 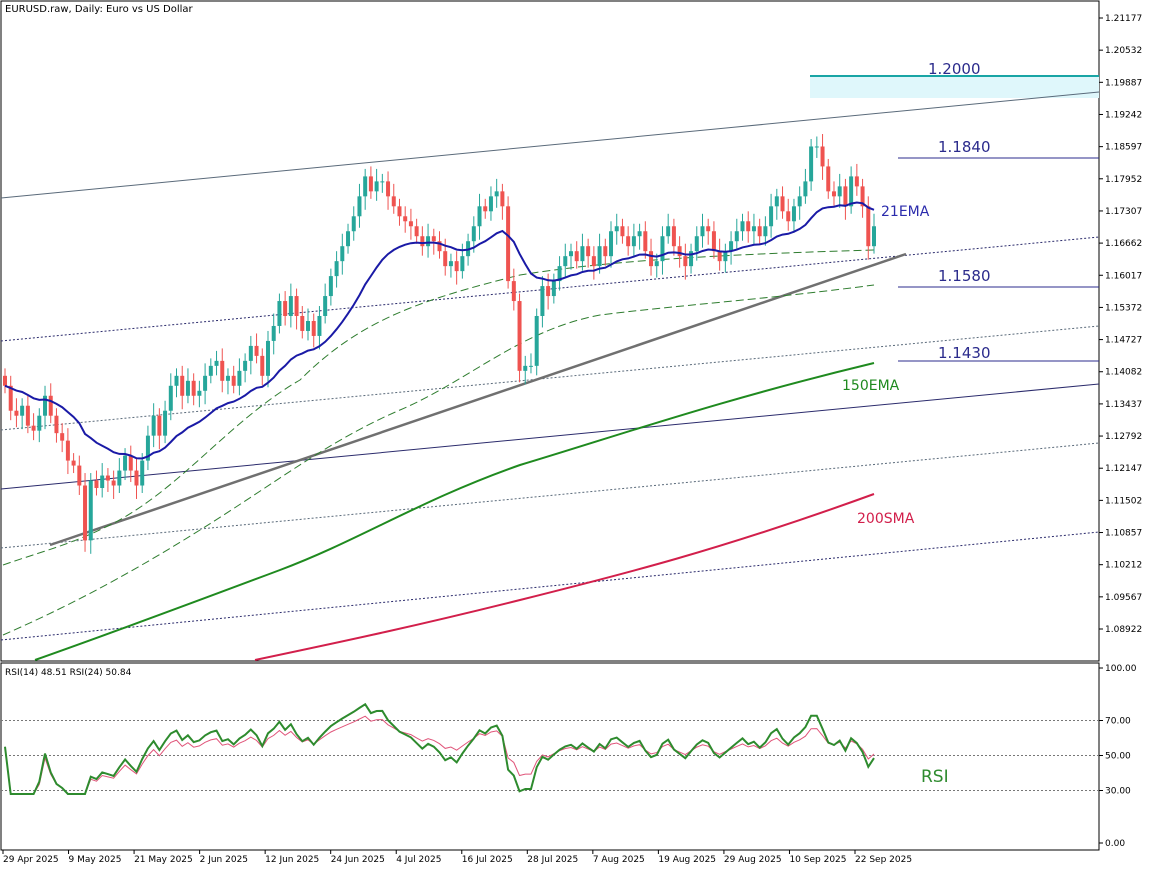 I want to click on rsi24-line, so click(x=439, y=755).